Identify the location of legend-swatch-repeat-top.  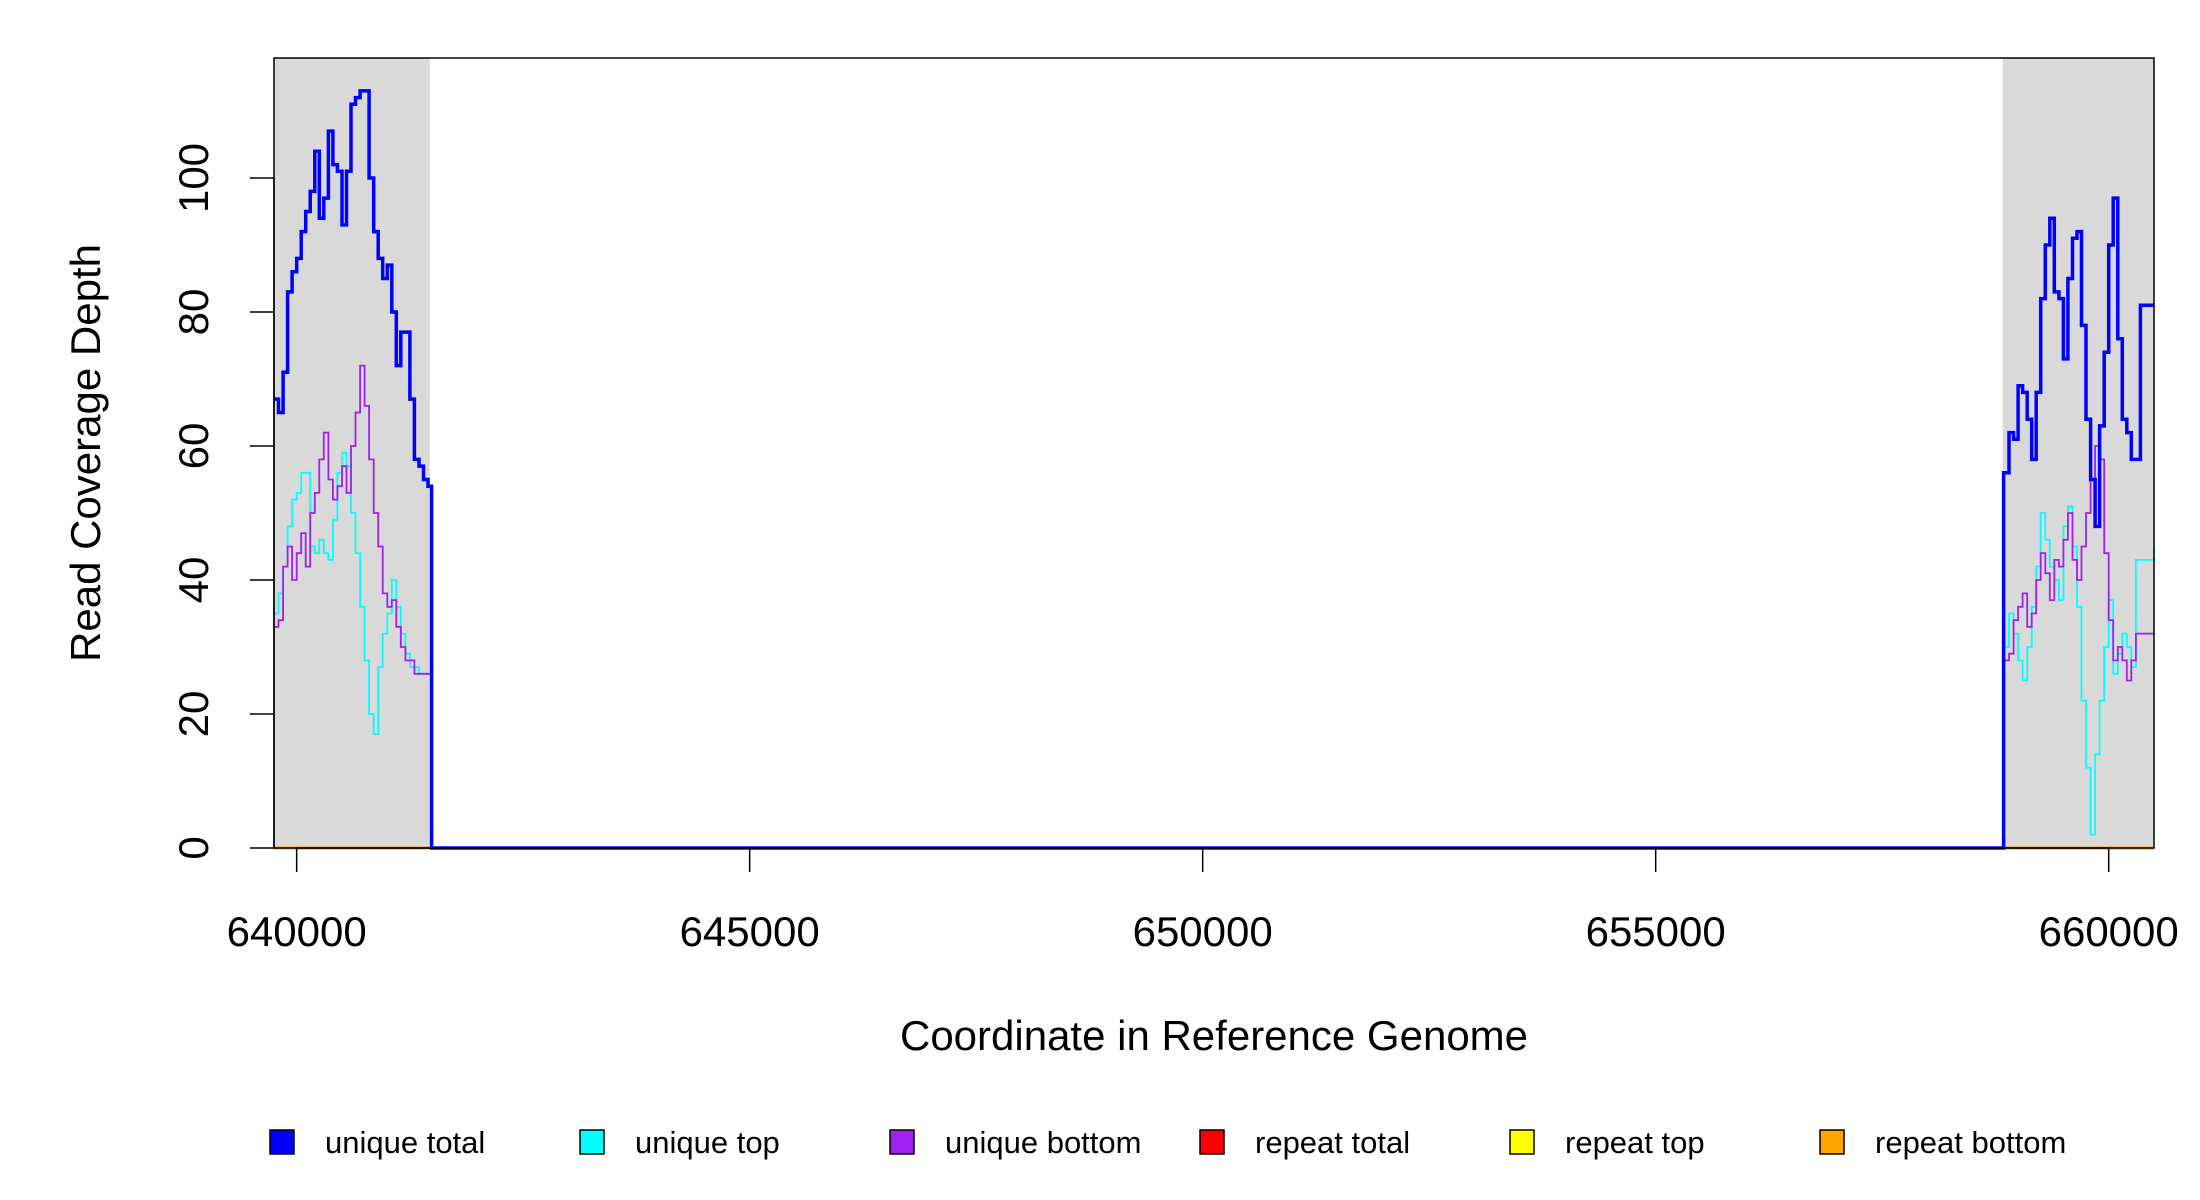
(1522, 1142).